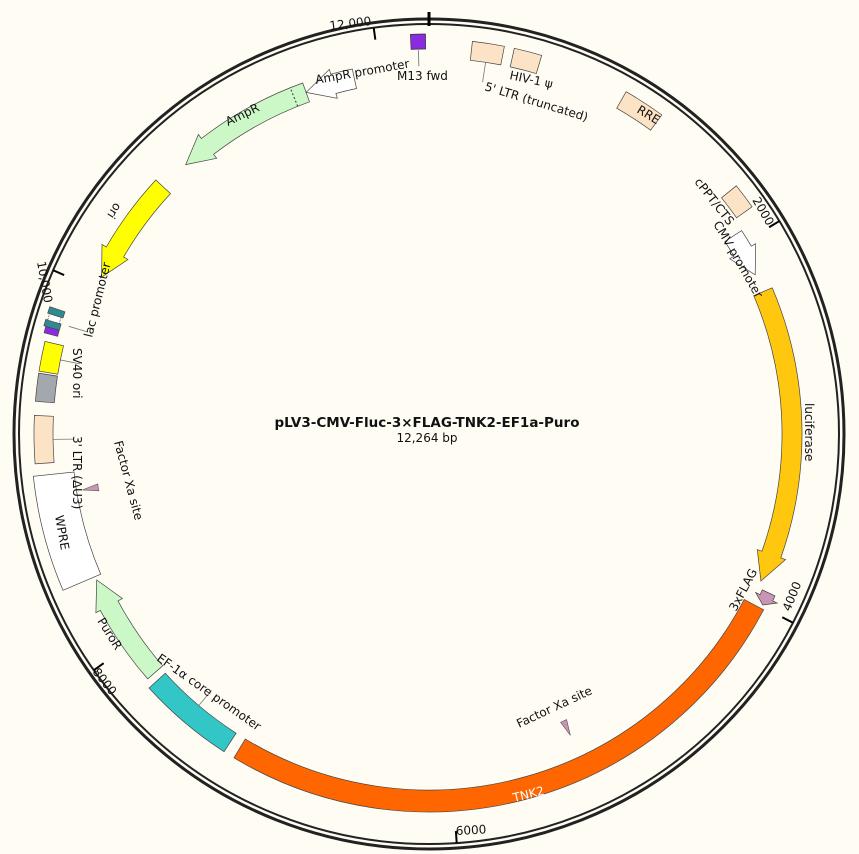 This screenshot has height=854, width=859. I want to click on label-factor-xa-2: Factor Xa site, so click(128, 480).